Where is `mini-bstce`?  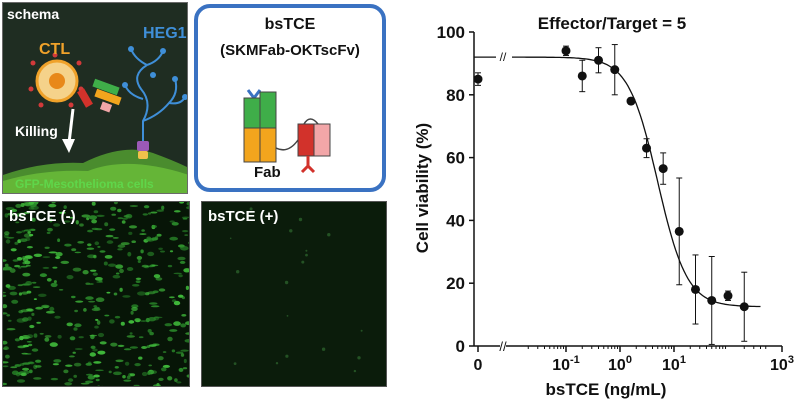 mini-bstce is located at coordinates (99, 95).